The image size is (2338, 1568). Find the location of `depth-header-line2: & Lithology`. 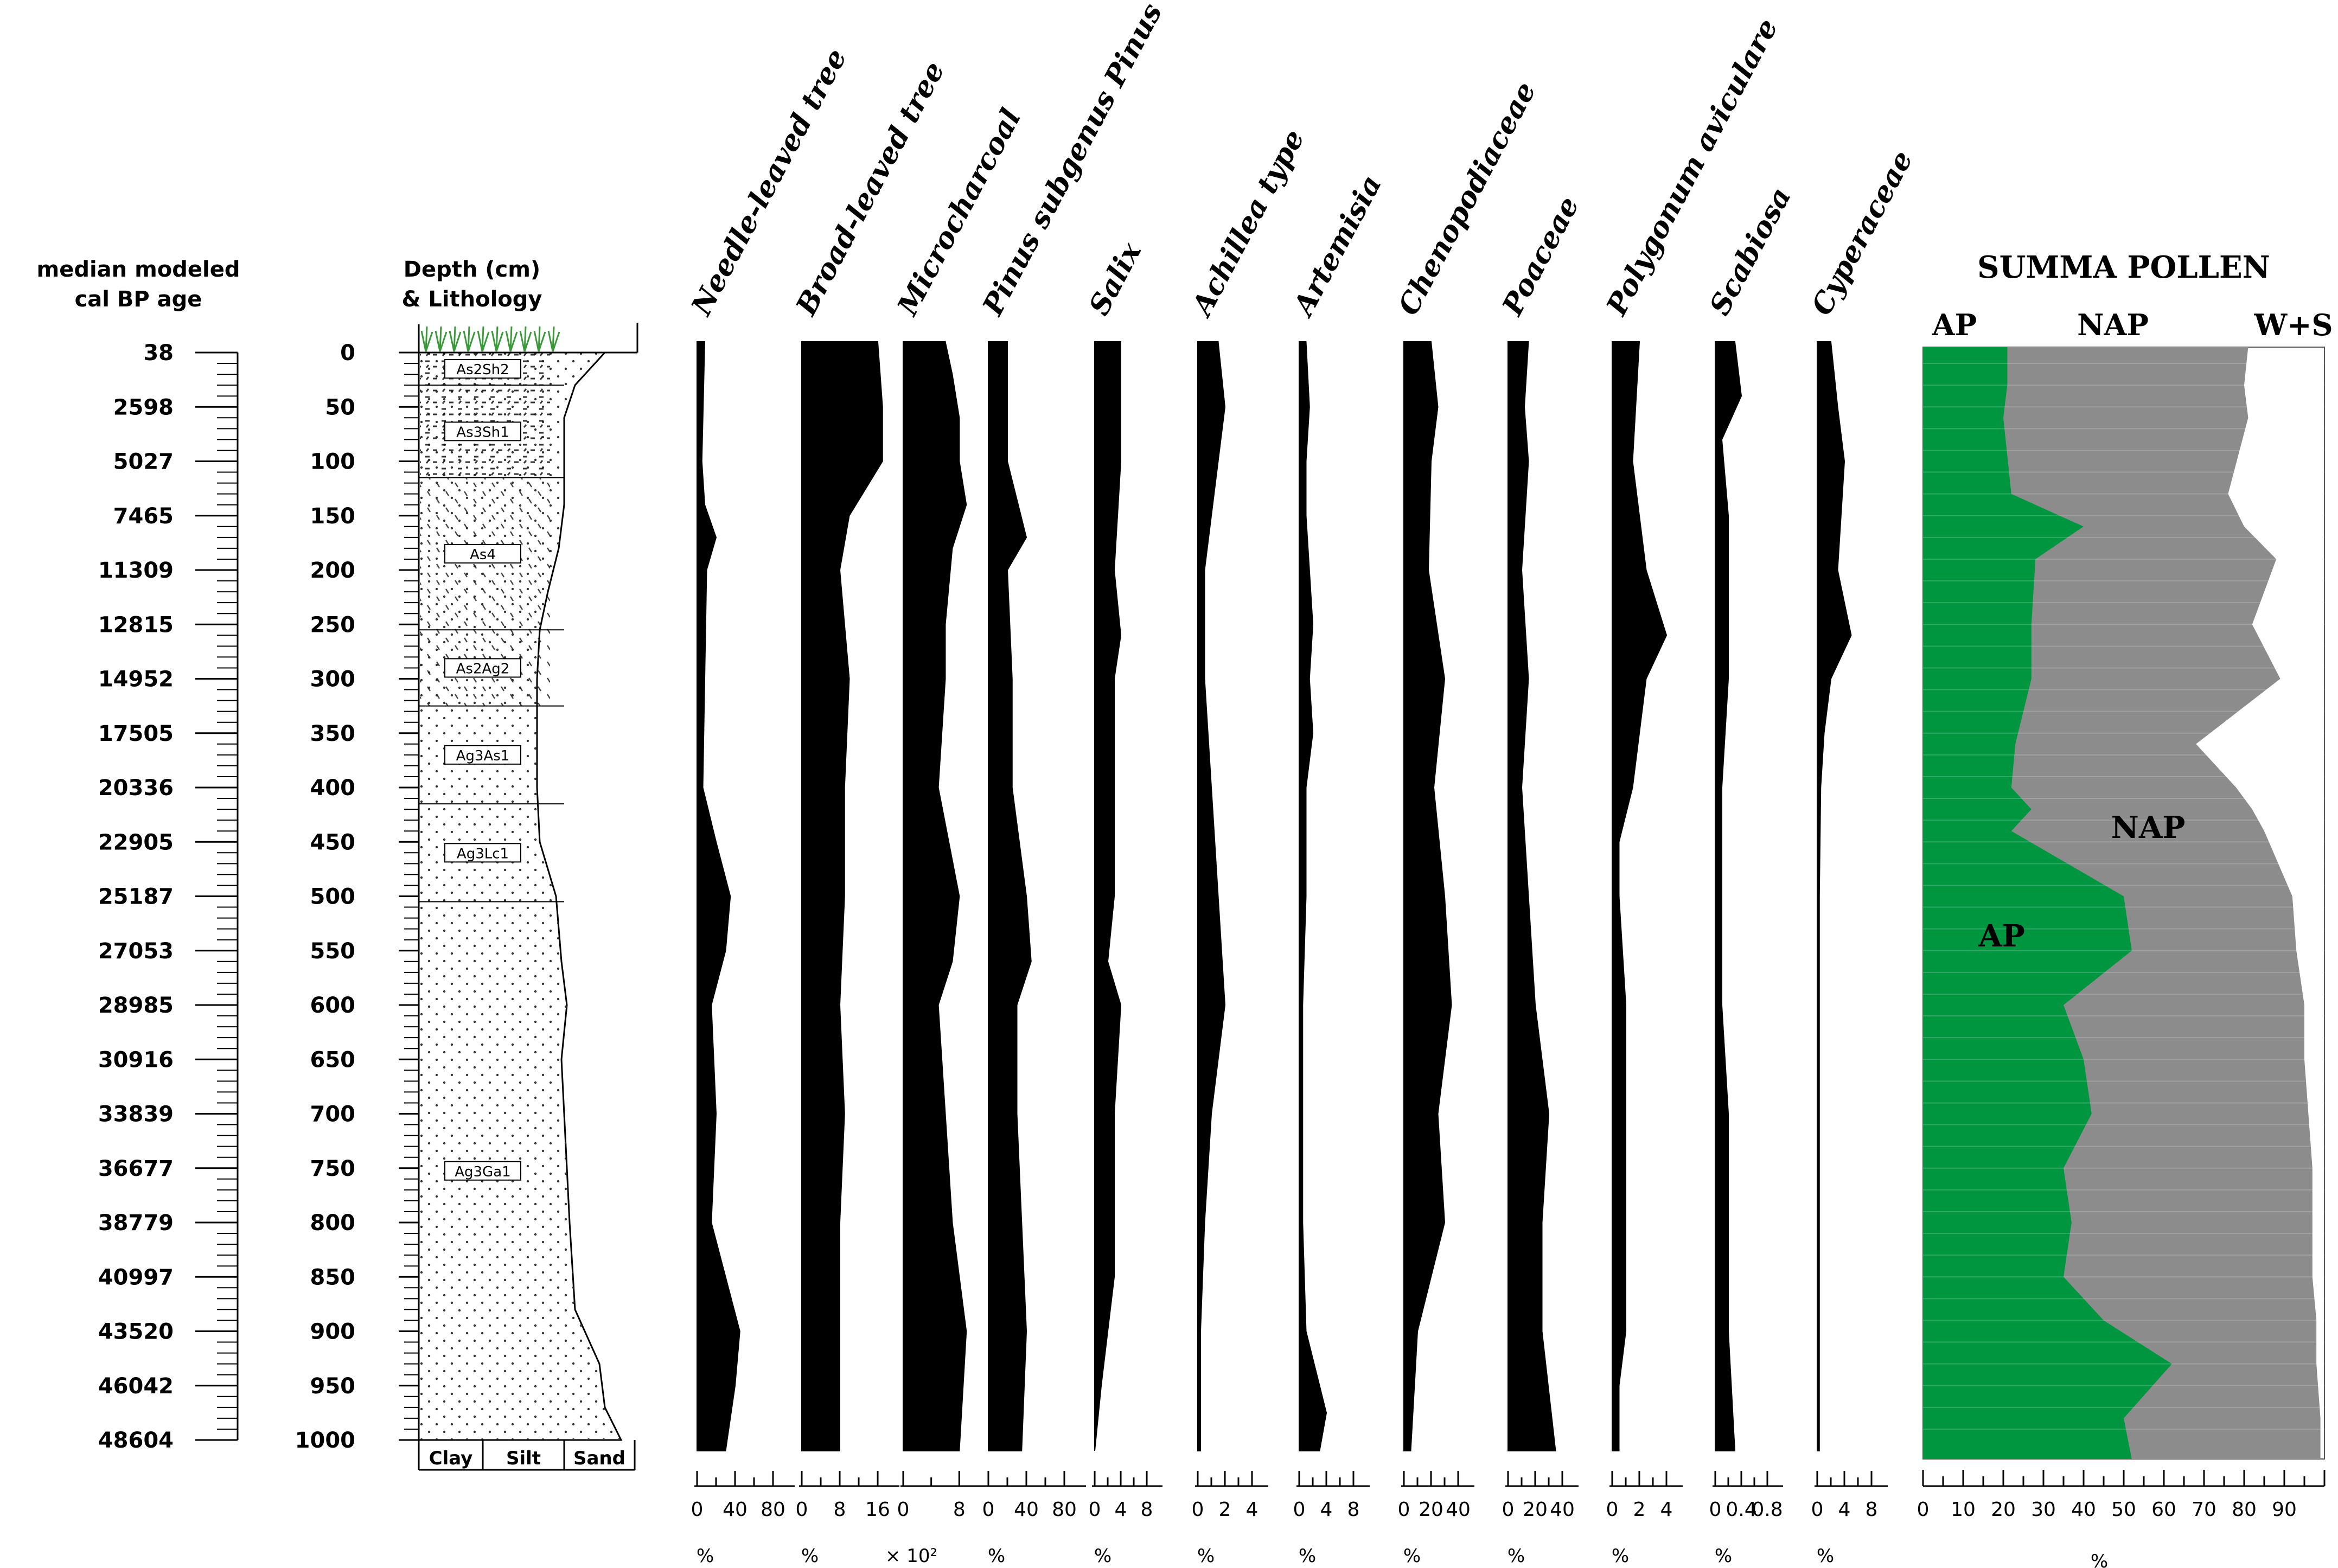

depth-header-line2: & Lithology is located at coordinates (472, 299).